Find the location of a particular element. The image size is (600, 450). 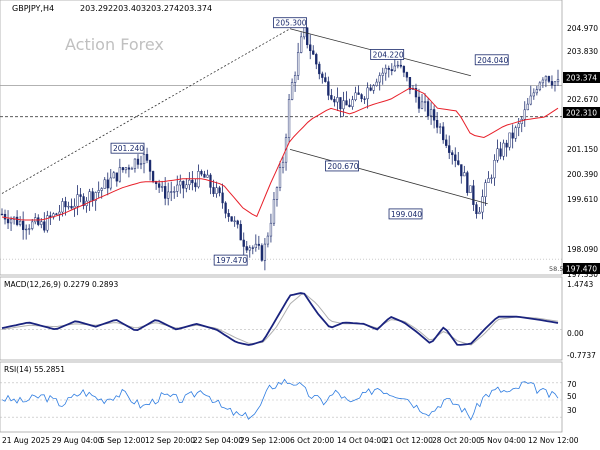

price-tick: 198.090 is located at coordinates (582, 249).